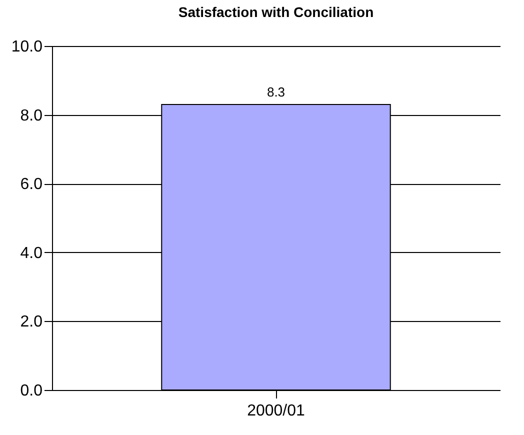 The height and width of the screenshot is (435, 524). I want to click on y-tick-label: 0.0, so click(31, 391).